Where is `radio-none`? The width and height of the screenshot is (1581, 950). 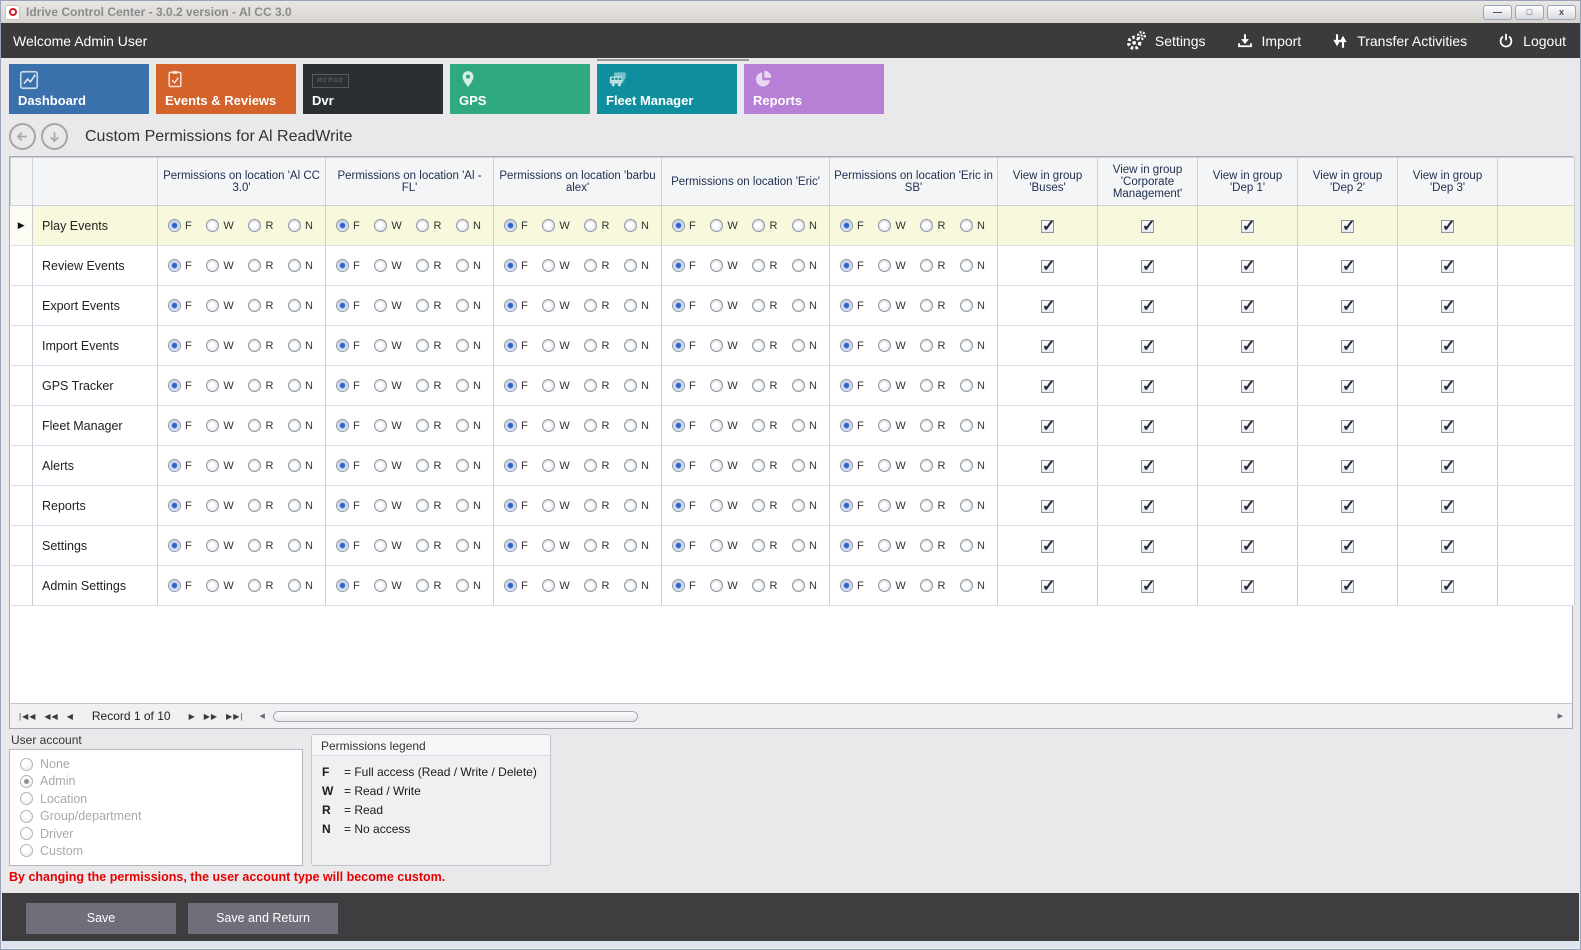 radio-none is located at coordinates (26, 764).